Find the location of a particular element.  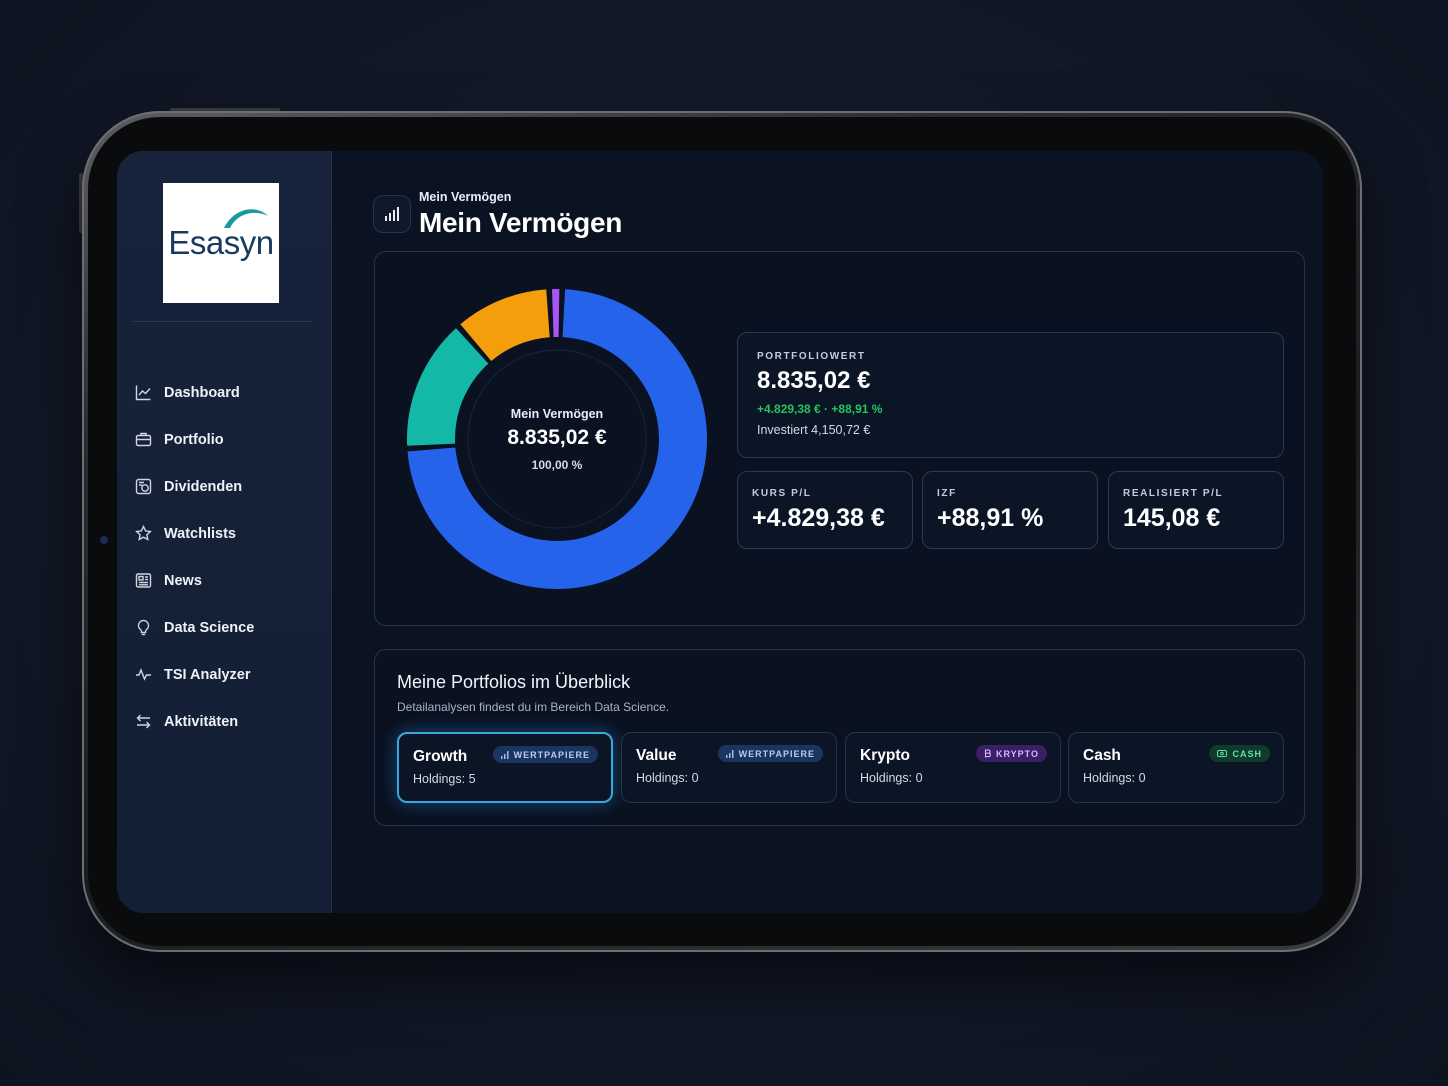

logo-text: Esasyn is located at coordinates (221, 235).